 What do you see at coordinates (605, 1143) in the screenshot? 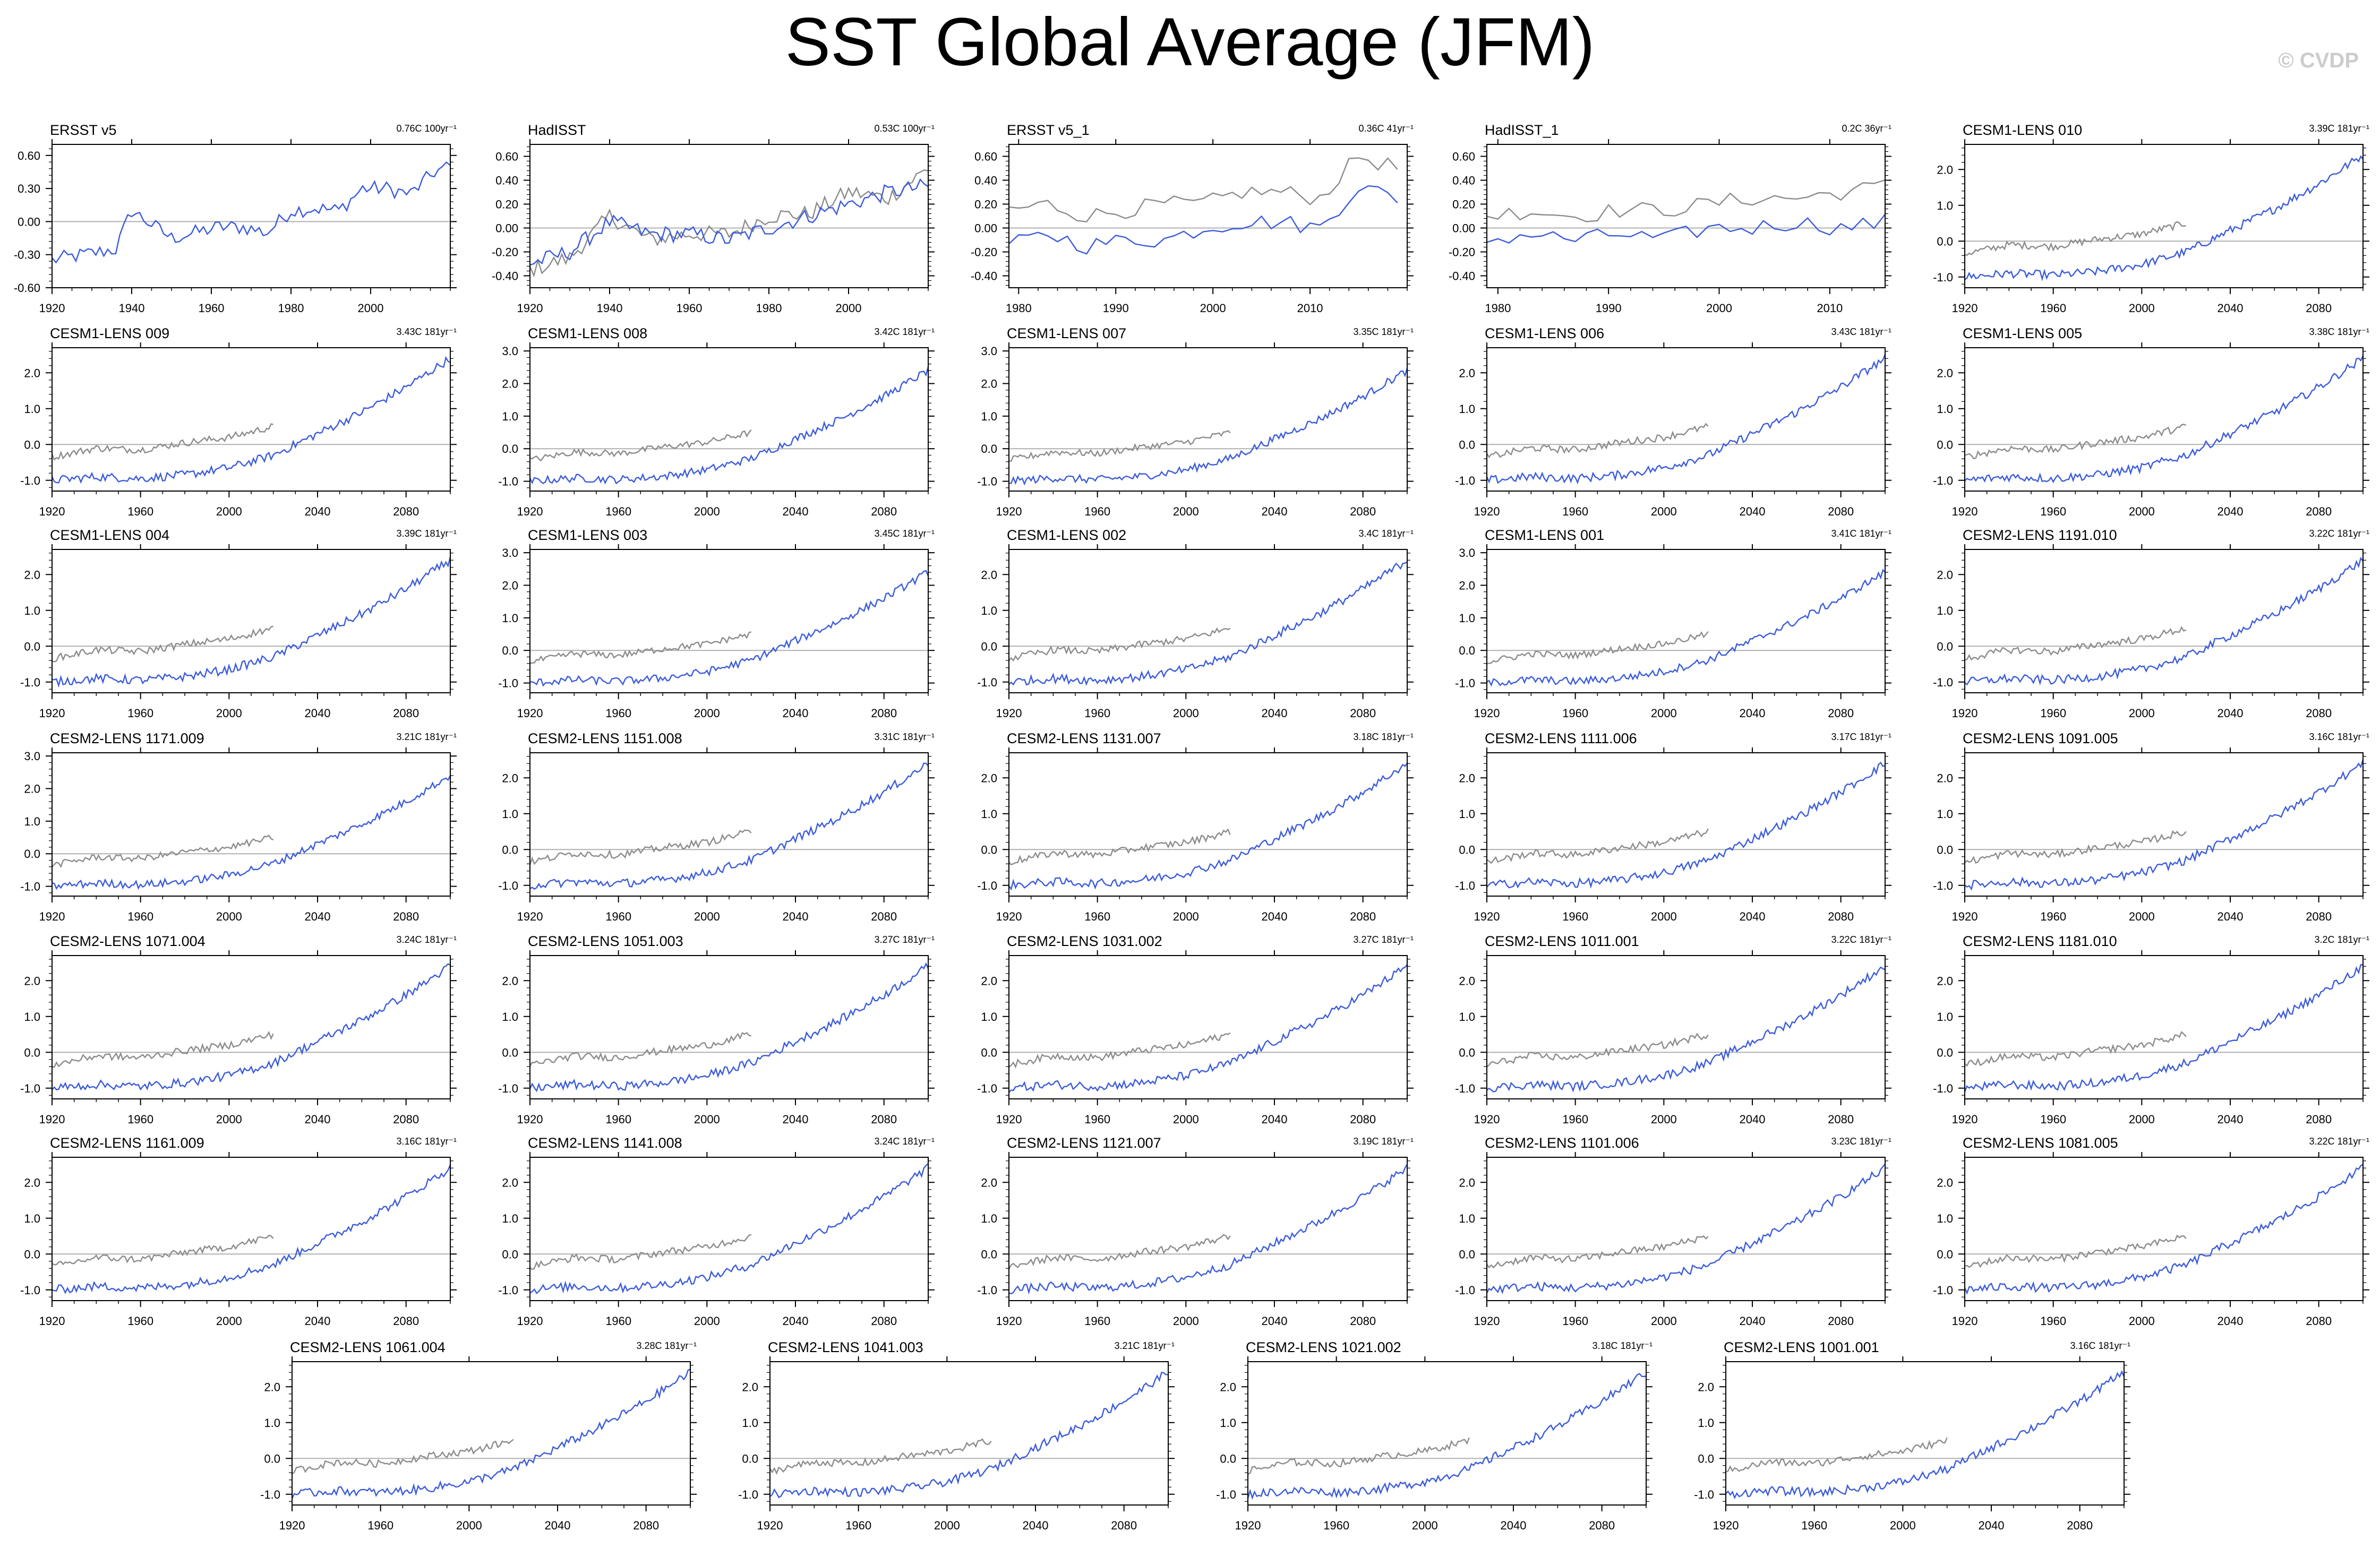
I see `panel-title: CESM2-LENS 1141.008` at bounding box center [605, 1143].